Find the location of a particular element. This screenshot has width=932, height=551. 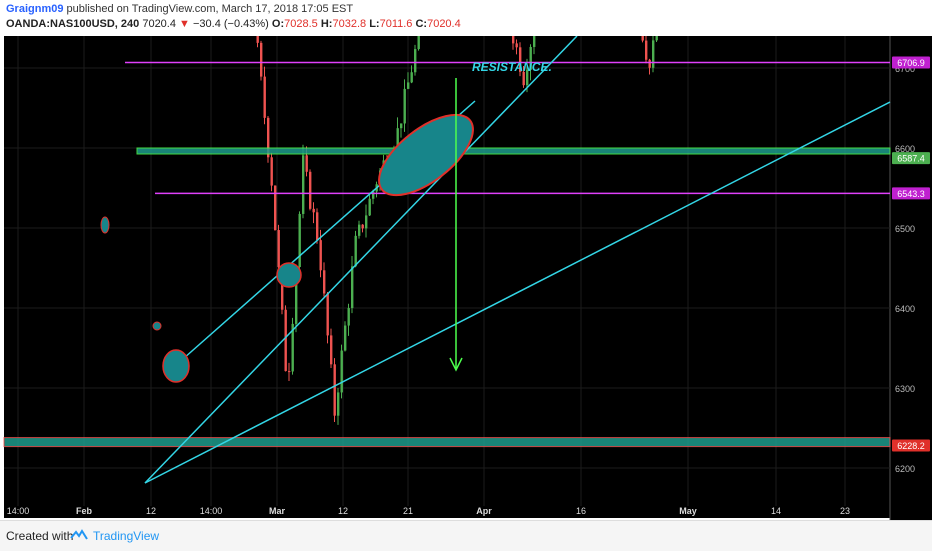

price-axis is located at coordinates (911, 278).